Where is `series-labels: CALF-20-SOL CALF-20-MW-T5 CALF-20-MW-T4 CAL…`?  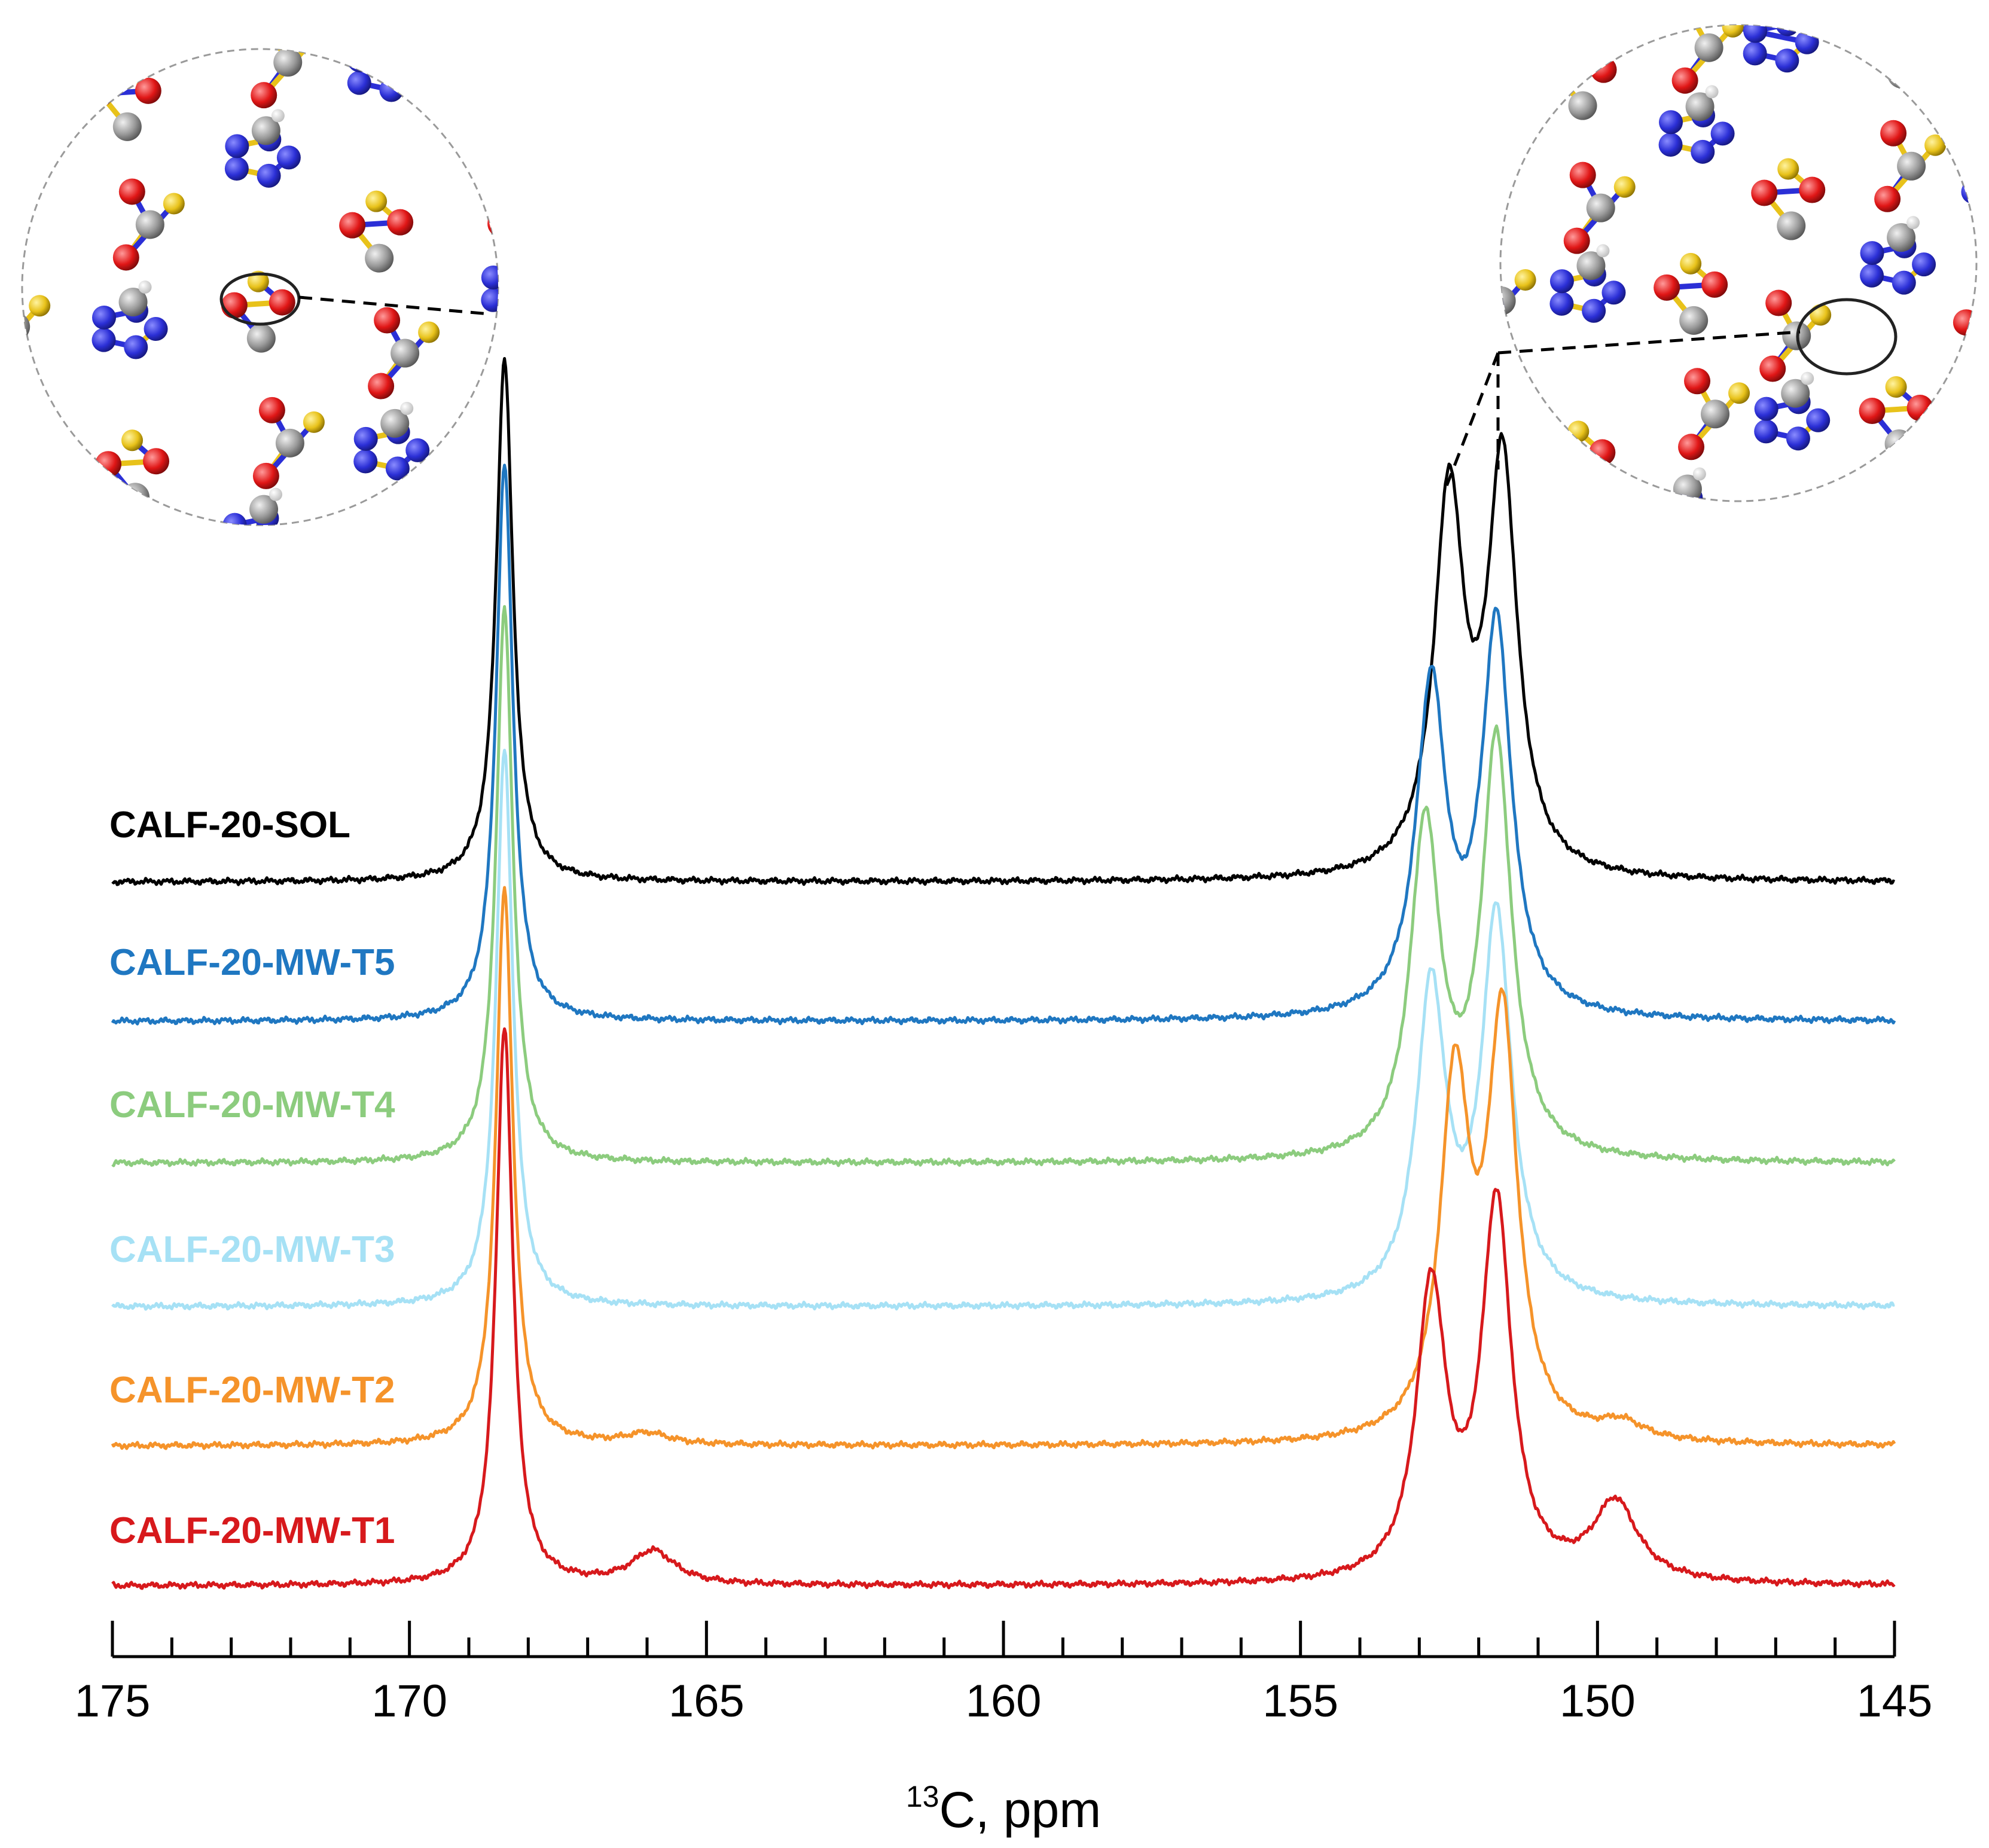
series-labels: CALF-20-SOL CALF-20-MW-T5 CALF-20-MW-T4 CAL… is located at coordinates (252, 1177).